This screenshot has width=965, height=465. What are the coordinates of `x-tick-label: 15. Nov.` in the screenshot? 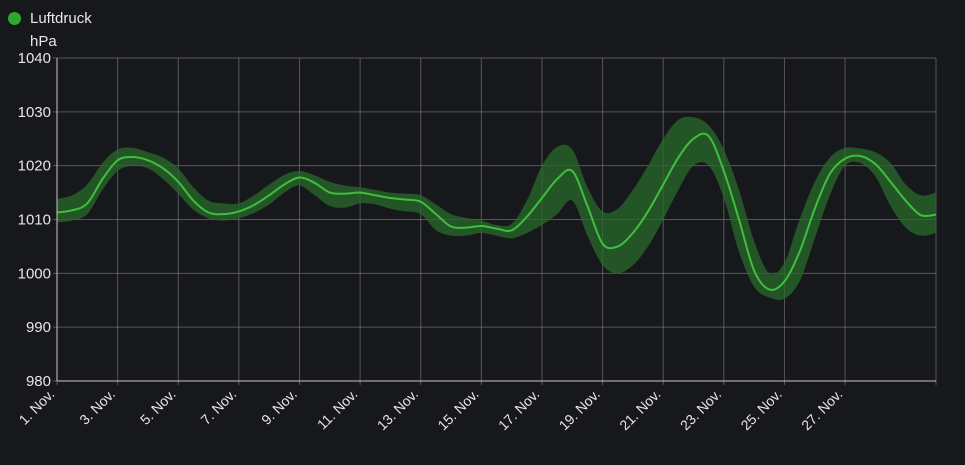 It's located at (457, 409).